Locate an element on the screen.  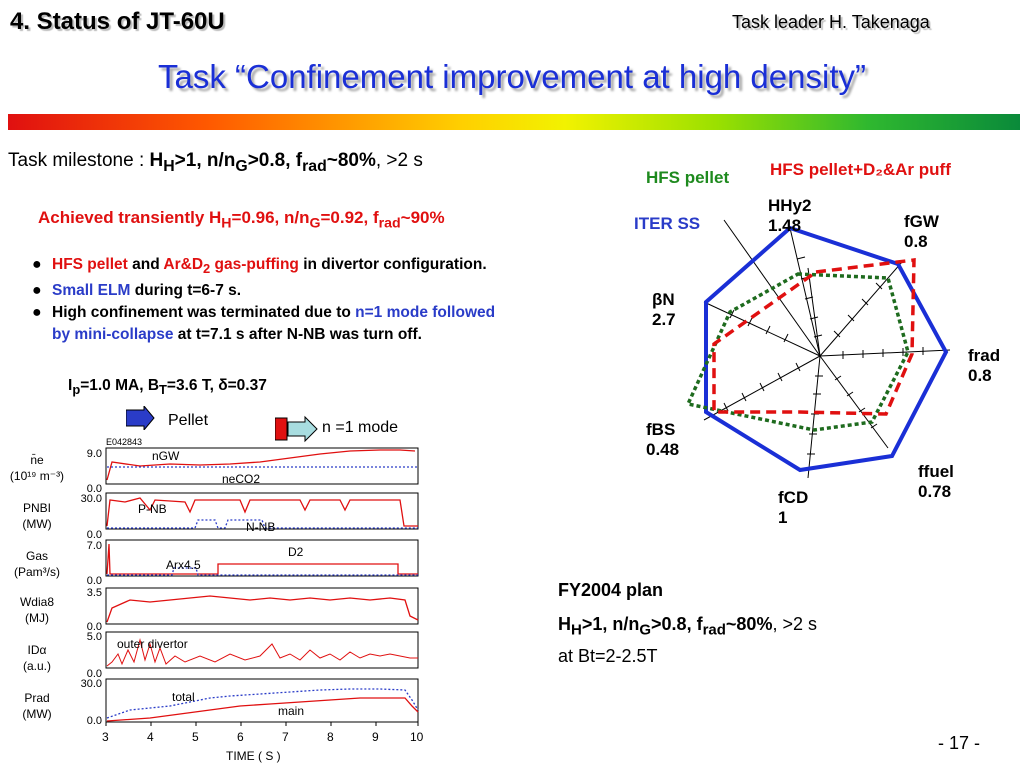
axis-label-ida: IDα (a.u.) is located at coordinates (36, 658).